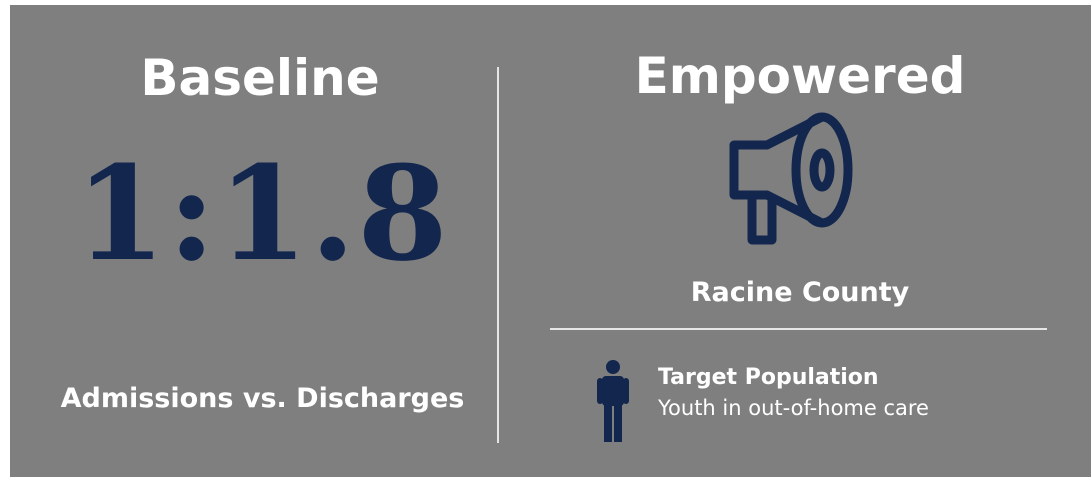 This screenshot has width=1091, height=482. What do you see at coordinates (262, 398) in the screenshot?
I see `baseline-caption: Admissions vs. Discharges` at bounding box center [262, 398].